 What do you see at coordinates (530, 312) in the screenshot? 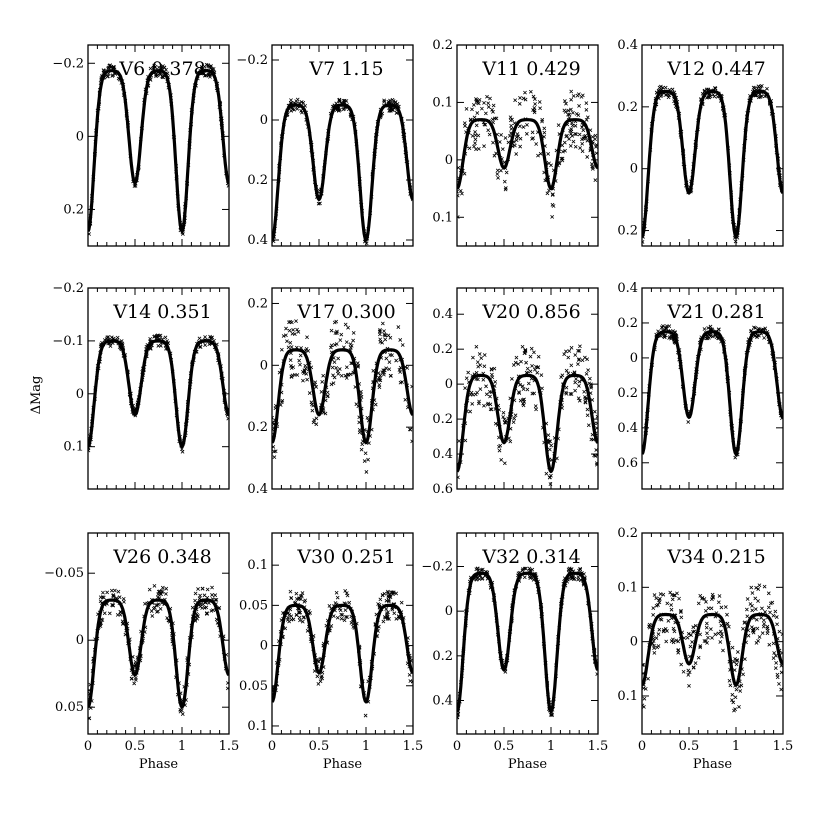
I see `panel-title: V20 0.856` at bounding box center [530, 312].